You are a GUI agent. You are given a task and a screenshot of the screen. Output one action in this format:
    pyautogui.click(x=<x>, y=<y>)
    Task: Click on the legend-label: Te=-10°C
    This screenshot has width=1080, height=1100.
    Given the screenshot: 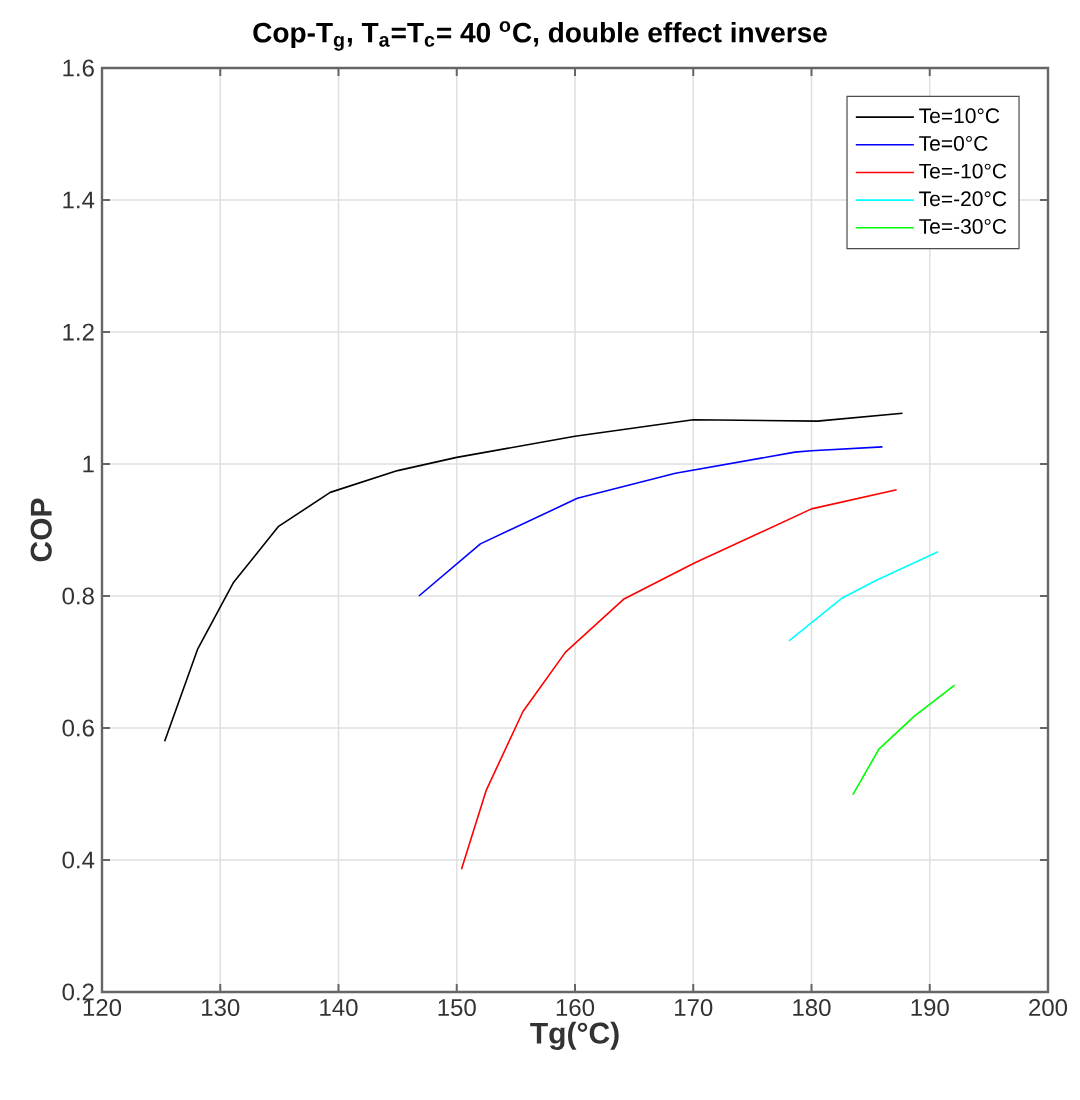 What is the action you would take?
    pyautogui.click(x=963, y=171)
    